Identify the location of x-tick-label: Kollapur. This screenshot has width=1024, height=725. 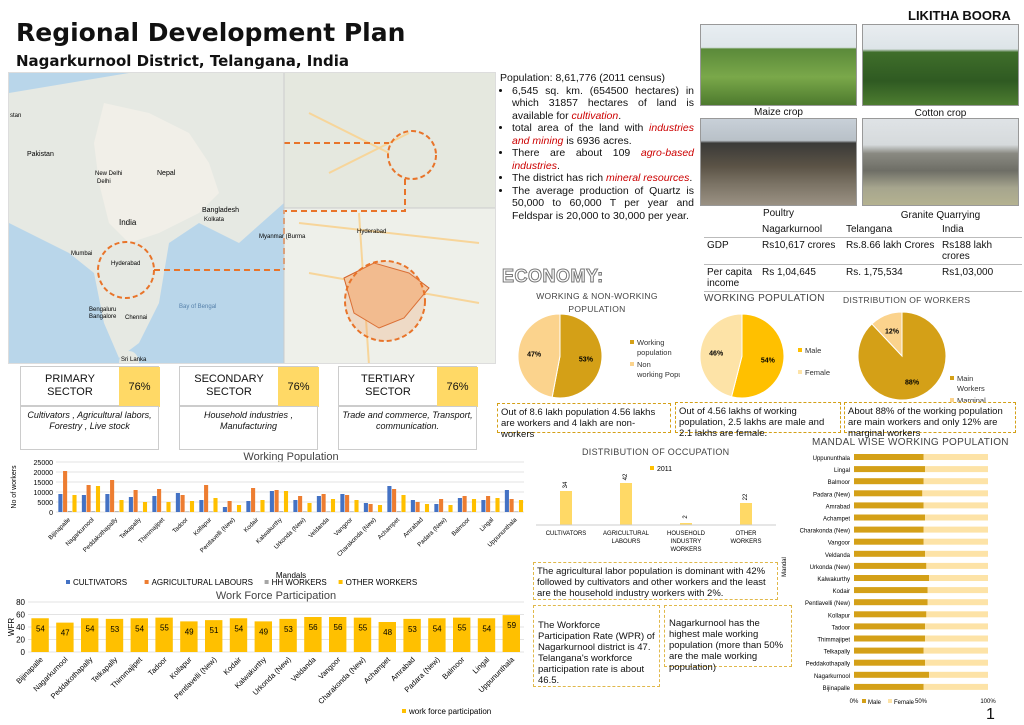
(202, 526).